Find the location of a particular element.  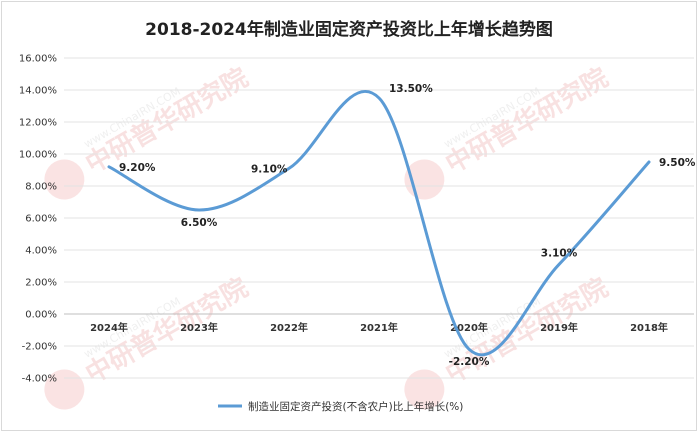

chart-title: 2018-2024年制造业固定资产投资比上年增长趋势图 is located at coordinates (349, 29).